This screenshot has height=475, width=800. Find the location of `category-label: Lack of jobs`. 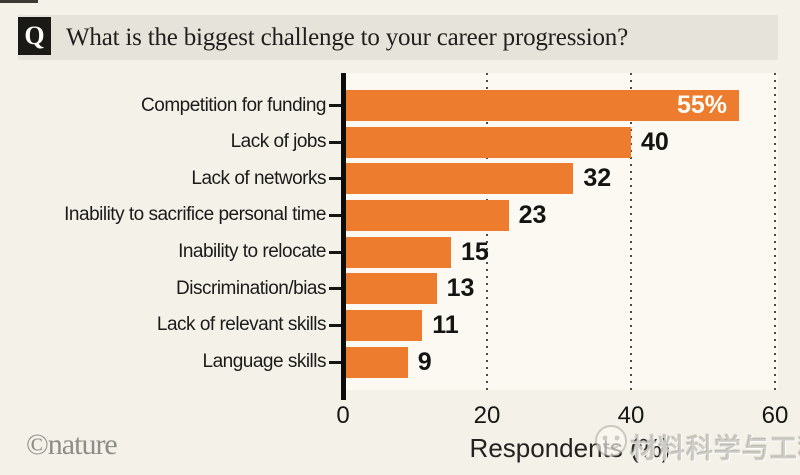

category-label: Lack of jobs is located at coordinates (278, 142).